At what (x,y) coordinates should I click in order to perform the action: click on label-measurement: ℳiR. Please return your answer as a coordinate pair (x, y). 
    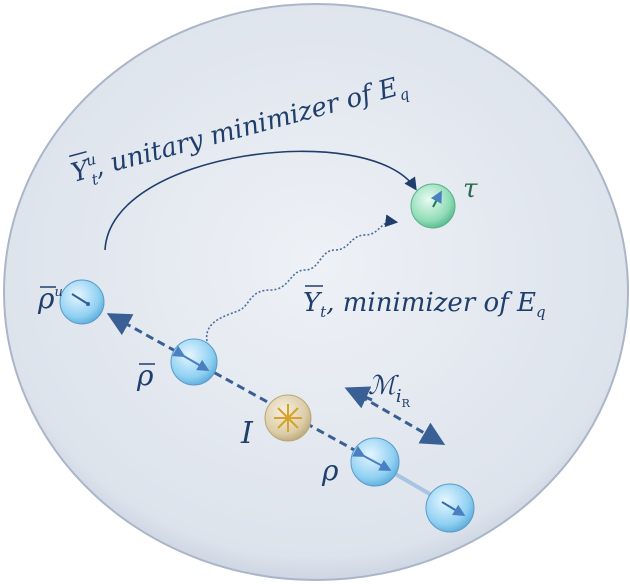
    Looking at the image, I should click on (389, 390).